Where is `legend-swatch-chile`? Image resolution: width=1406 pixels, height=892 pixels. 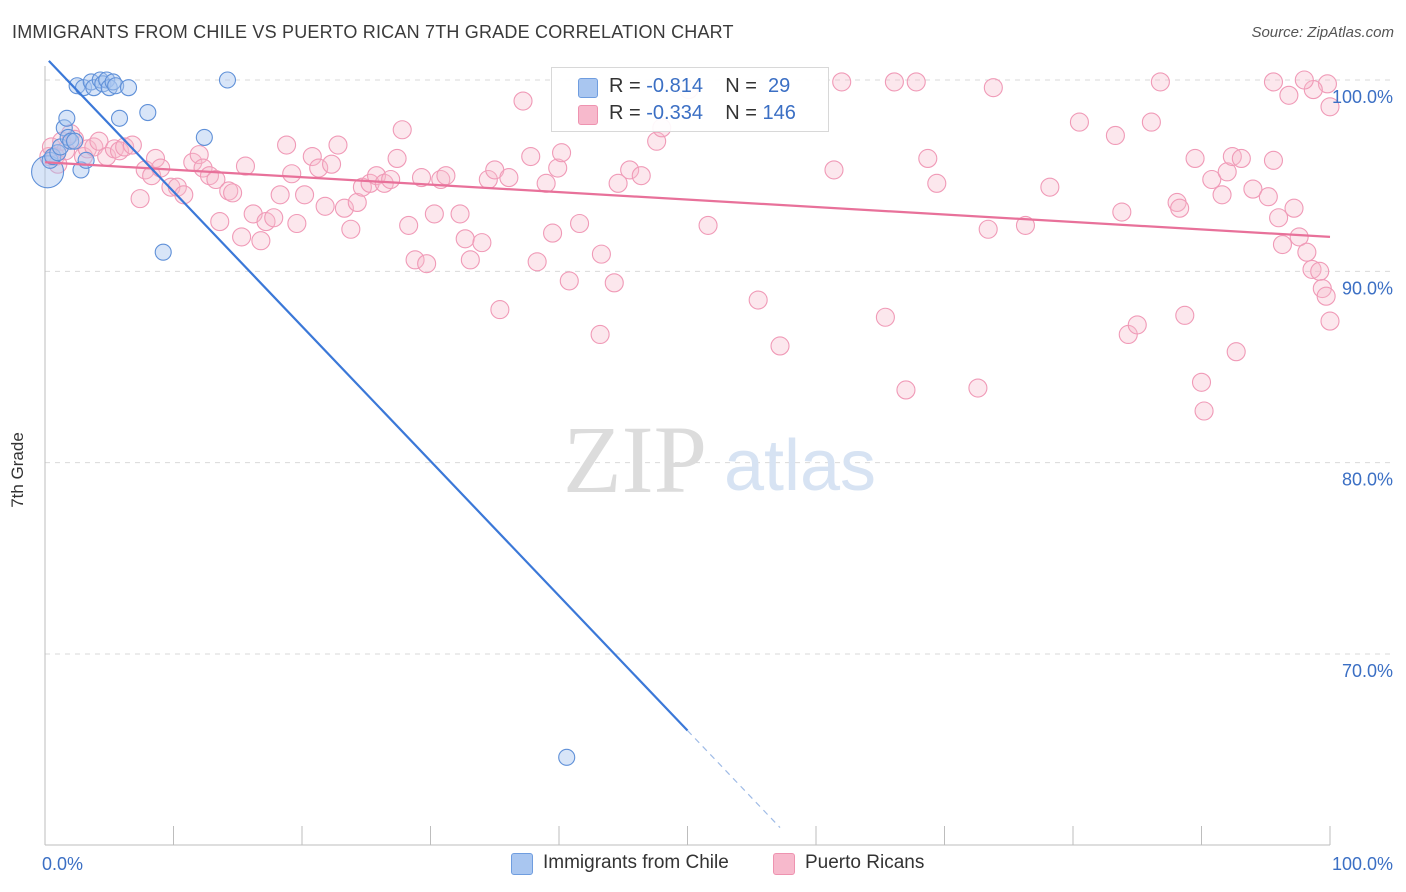
legend-swatch-chile is located at coordinates (522, 864).